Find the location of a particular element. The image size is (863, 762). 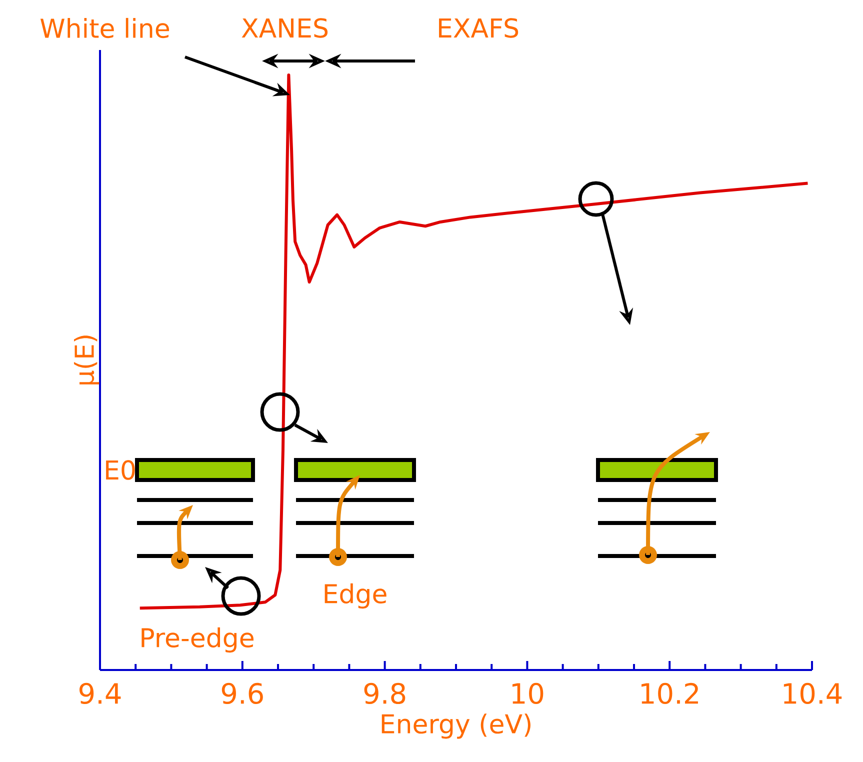

y-axis-title: μ(E) is located at coordinates (87, 360).